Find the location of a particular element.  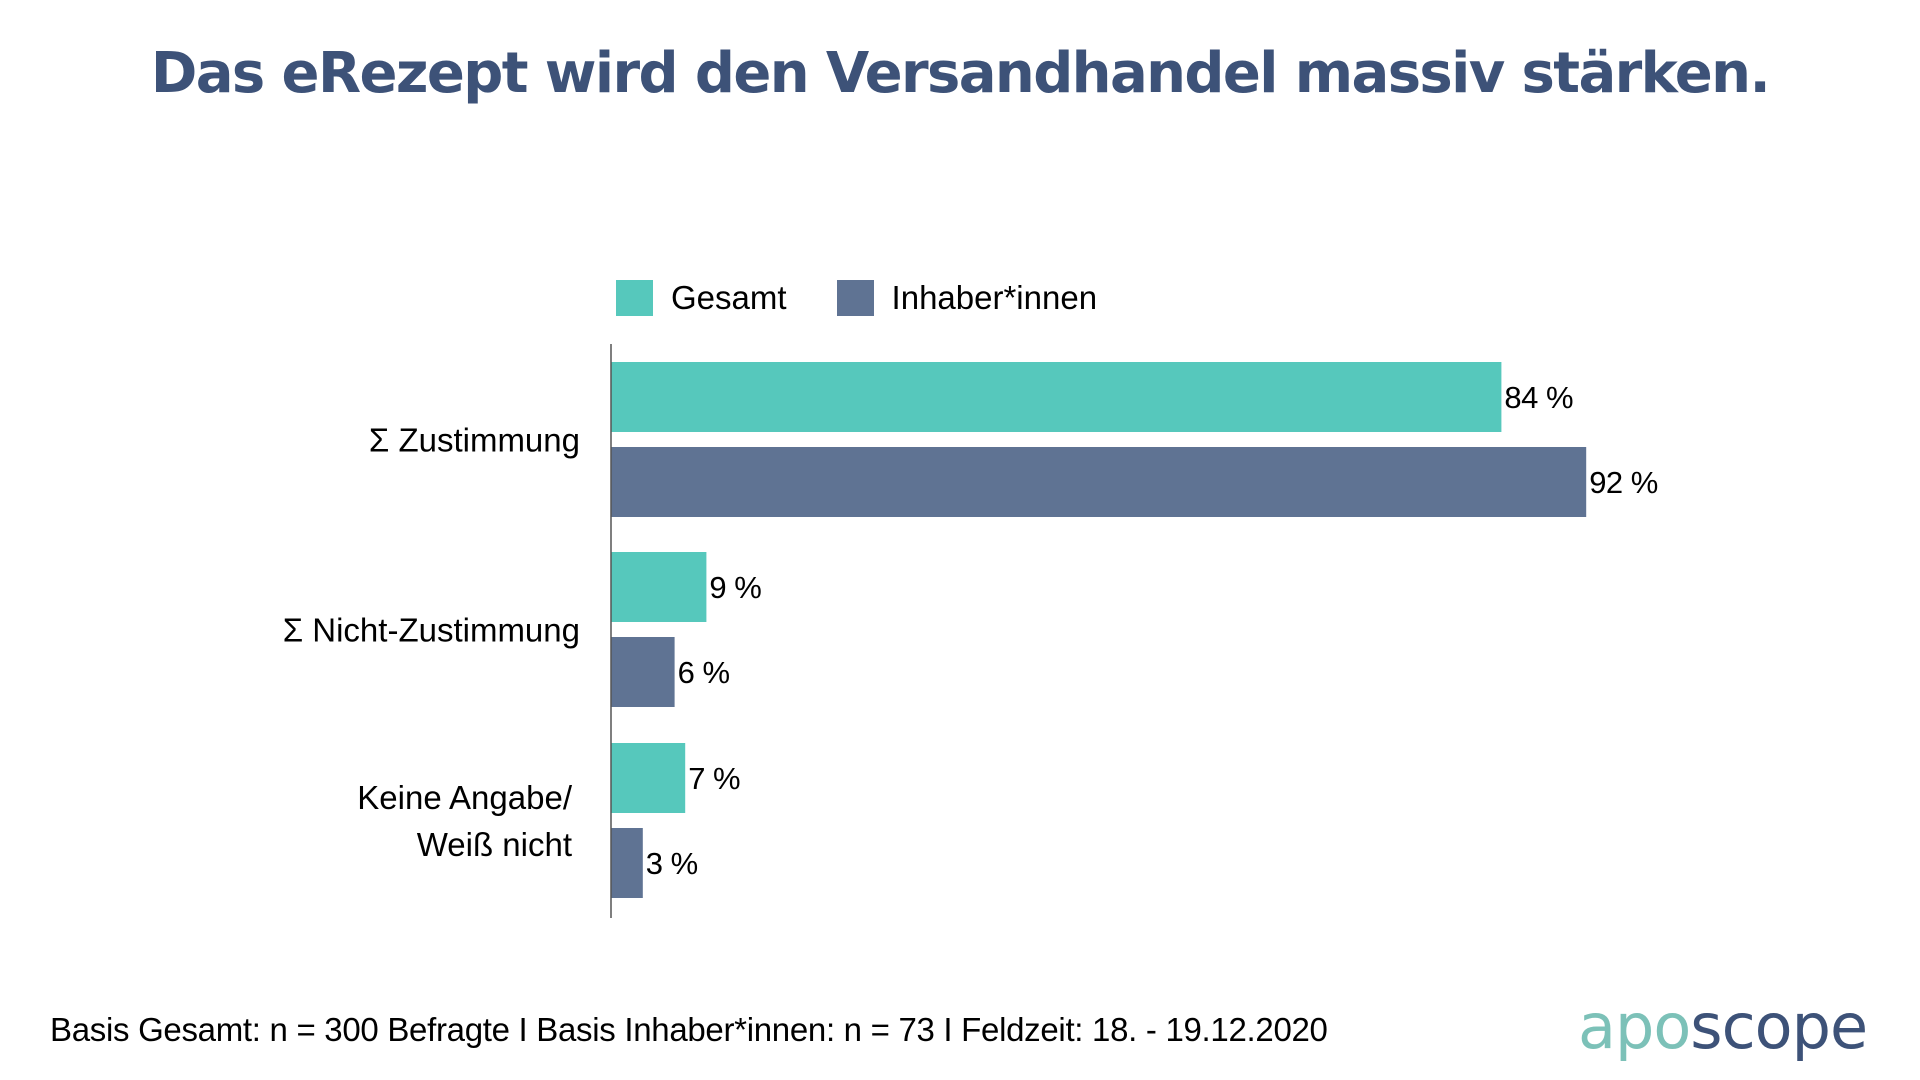

category-label-line: Σ Zustimmung is located at coordinates (474, 440).